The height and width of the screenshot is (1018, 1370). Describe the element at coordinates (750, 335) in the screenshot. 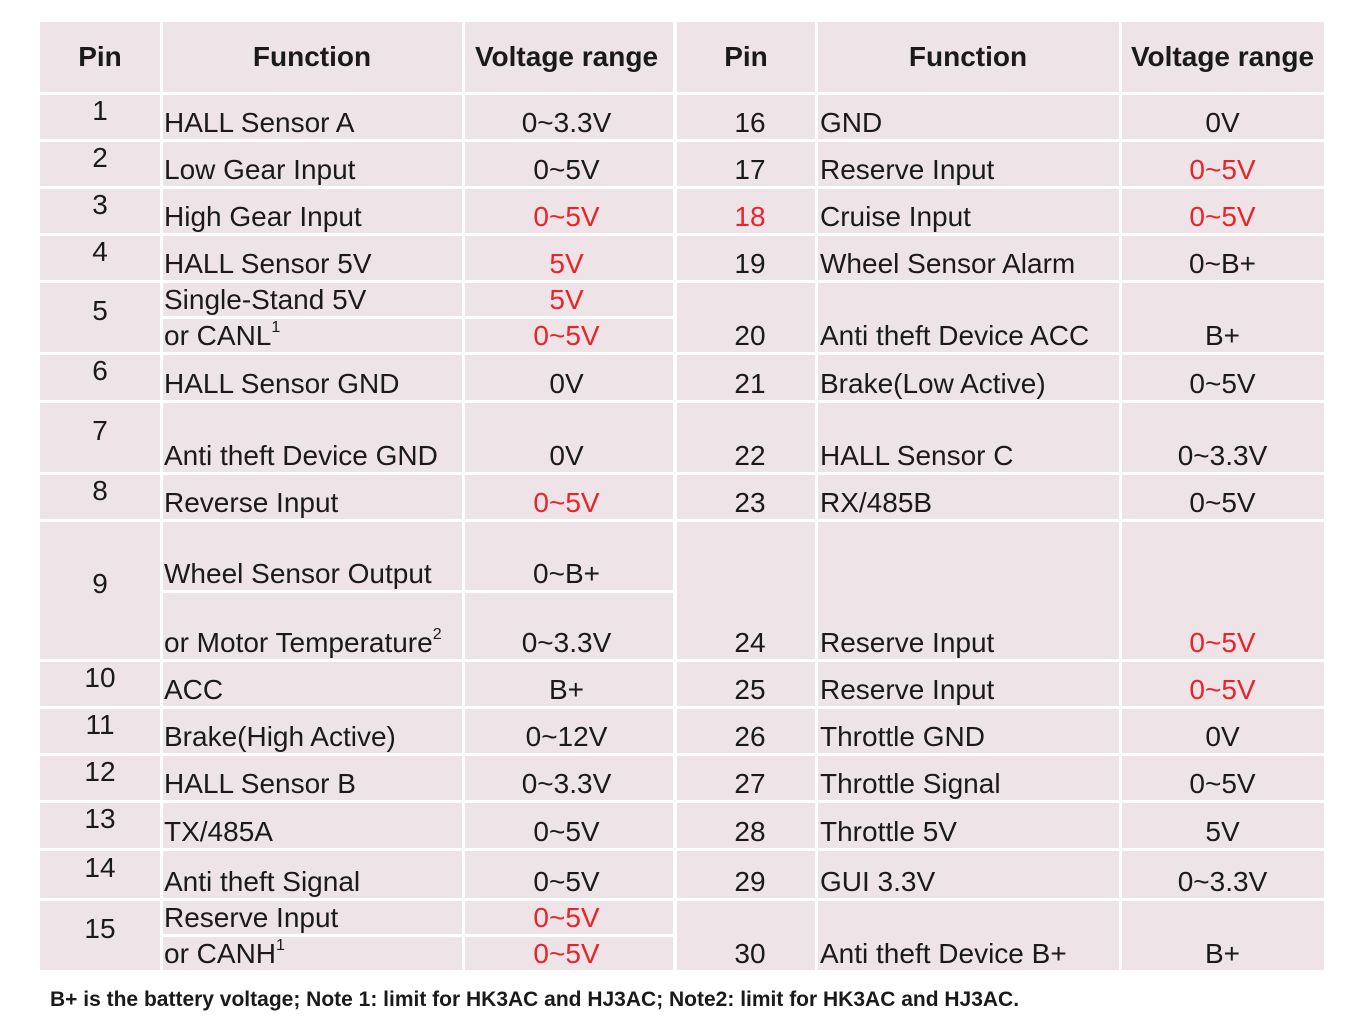

I see `pin-number: 20` at that location.